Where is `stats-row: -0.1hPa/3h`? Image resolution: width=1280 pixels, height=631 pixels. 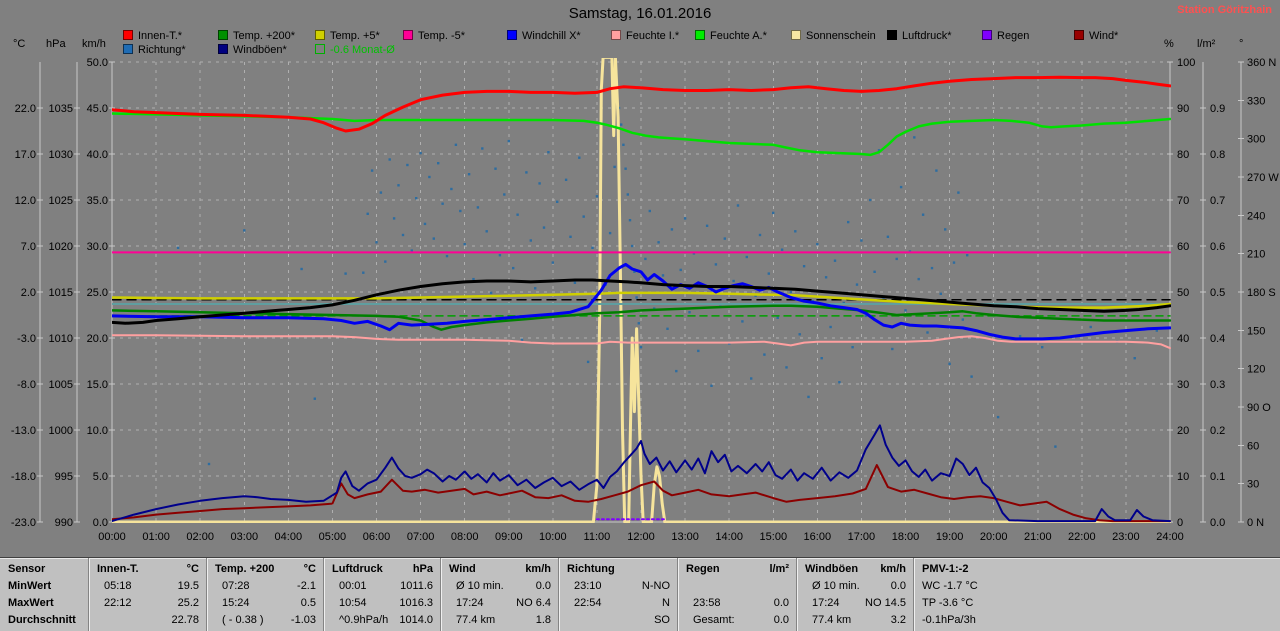
stats-row: -0.1hPa/3h is located at coordinates (1097, 620).